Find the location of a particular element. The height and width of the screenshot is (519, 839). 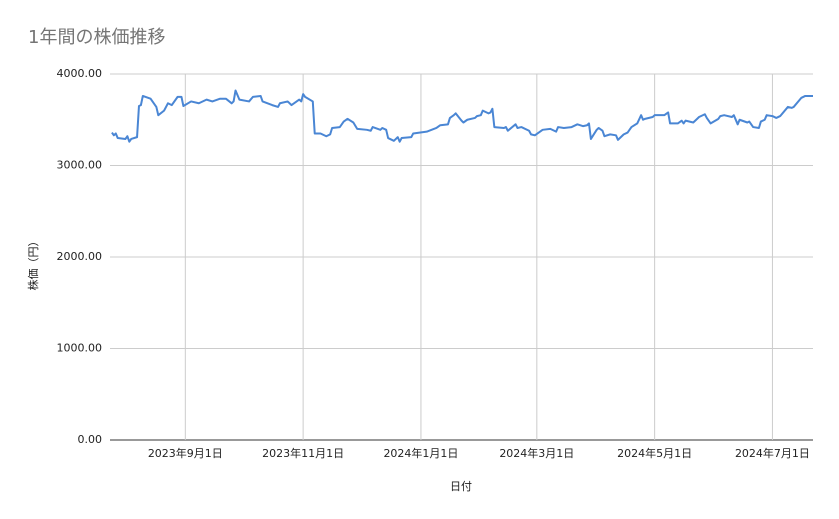

x-axis-label: 日付 is located at coordinates (461, 486).